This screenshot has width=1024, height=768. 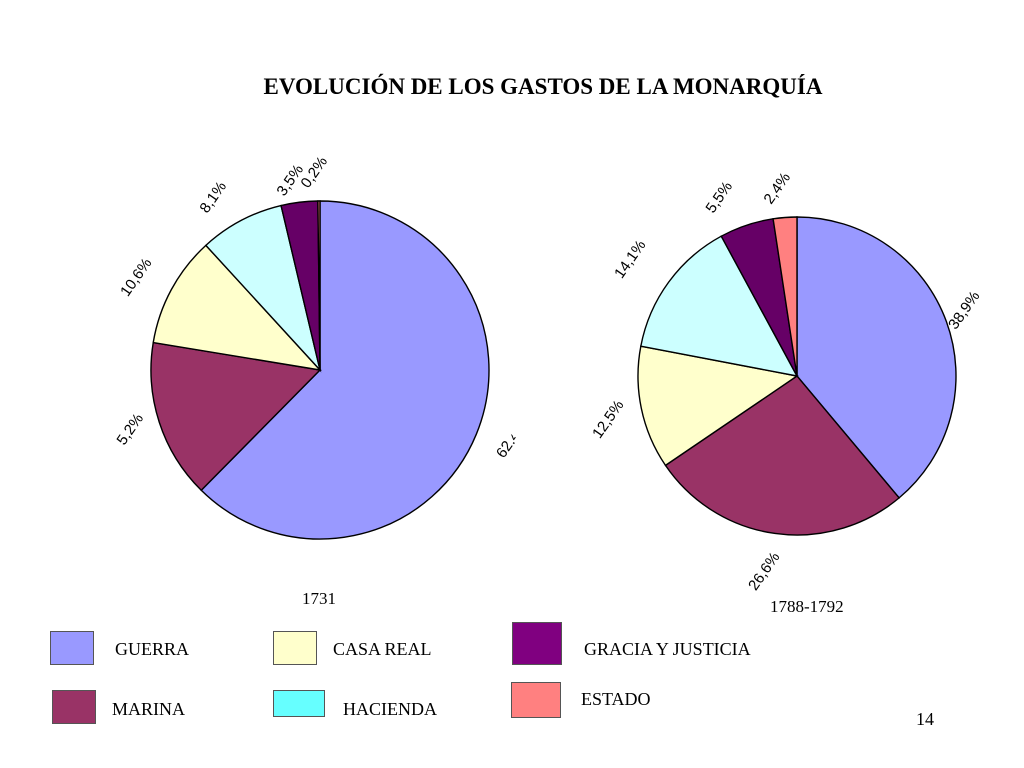 What do you see at coordinates (764, 571) in the screenshot?
I see `slice-label-marina: 26,6%` at bounding box center [764, 571].